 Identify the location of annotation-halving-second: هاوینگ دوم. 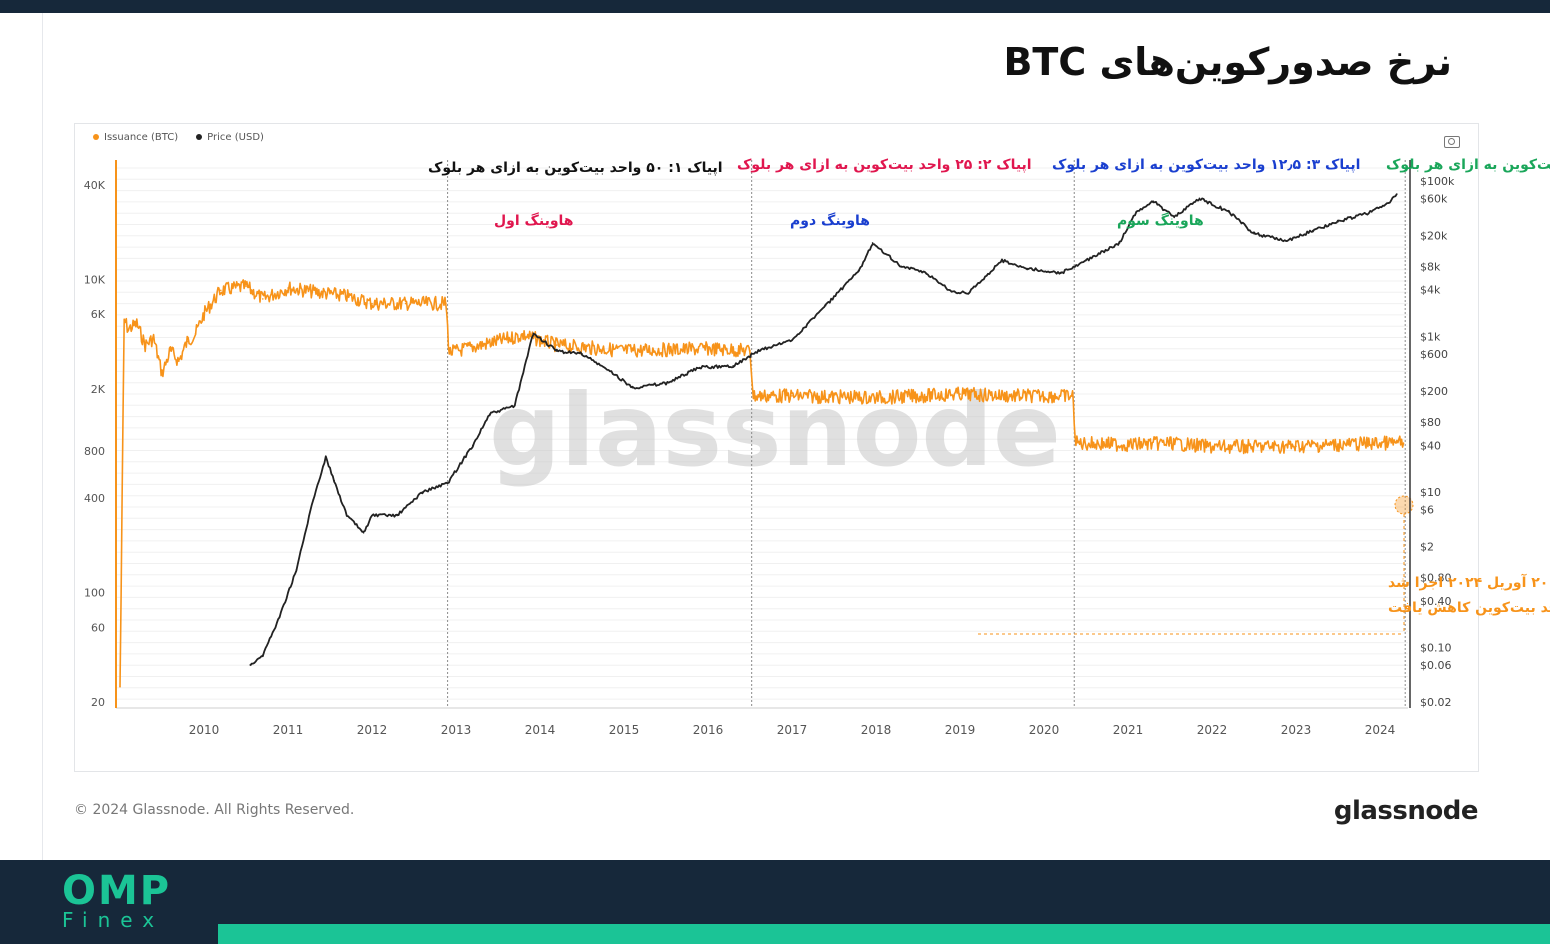
(830, 220).